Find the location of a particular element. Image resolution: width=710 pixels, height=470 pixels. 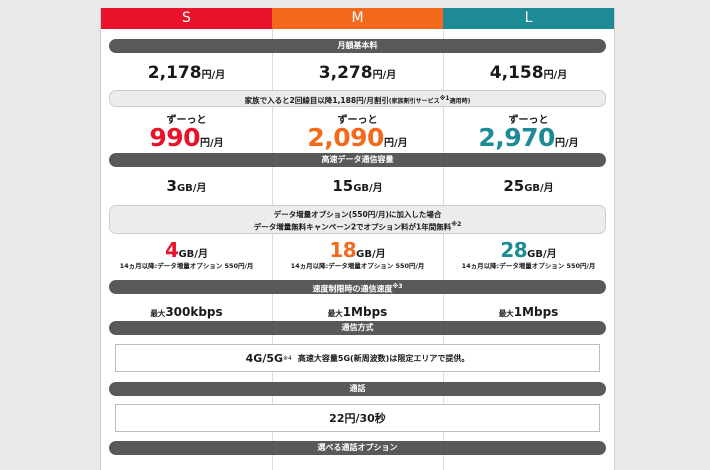

plan-header-m: M is located at coordinates (357, 18).